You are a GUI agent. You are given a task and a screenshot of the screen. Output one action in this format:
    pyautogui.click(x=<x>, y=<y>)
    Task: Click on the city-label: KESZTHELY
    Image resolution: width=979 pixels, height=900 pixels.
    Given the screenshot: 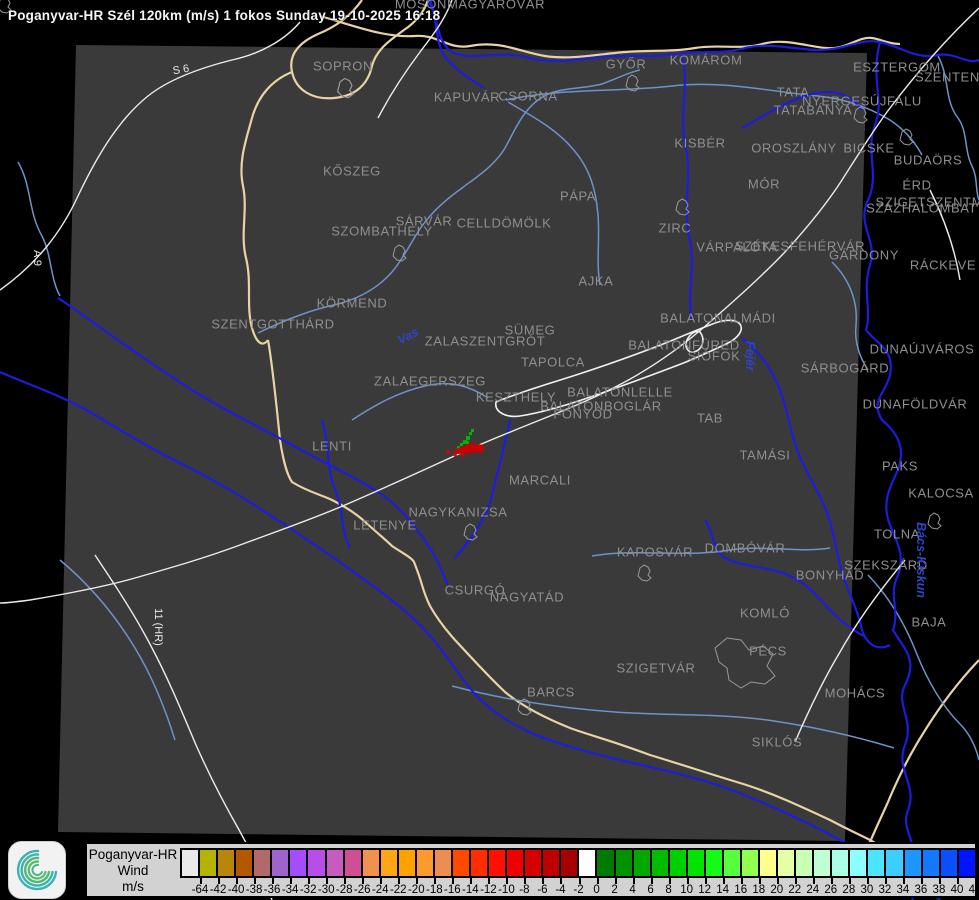 What is the action you would take?
    pyautogui.click(x=516, y=397)
    